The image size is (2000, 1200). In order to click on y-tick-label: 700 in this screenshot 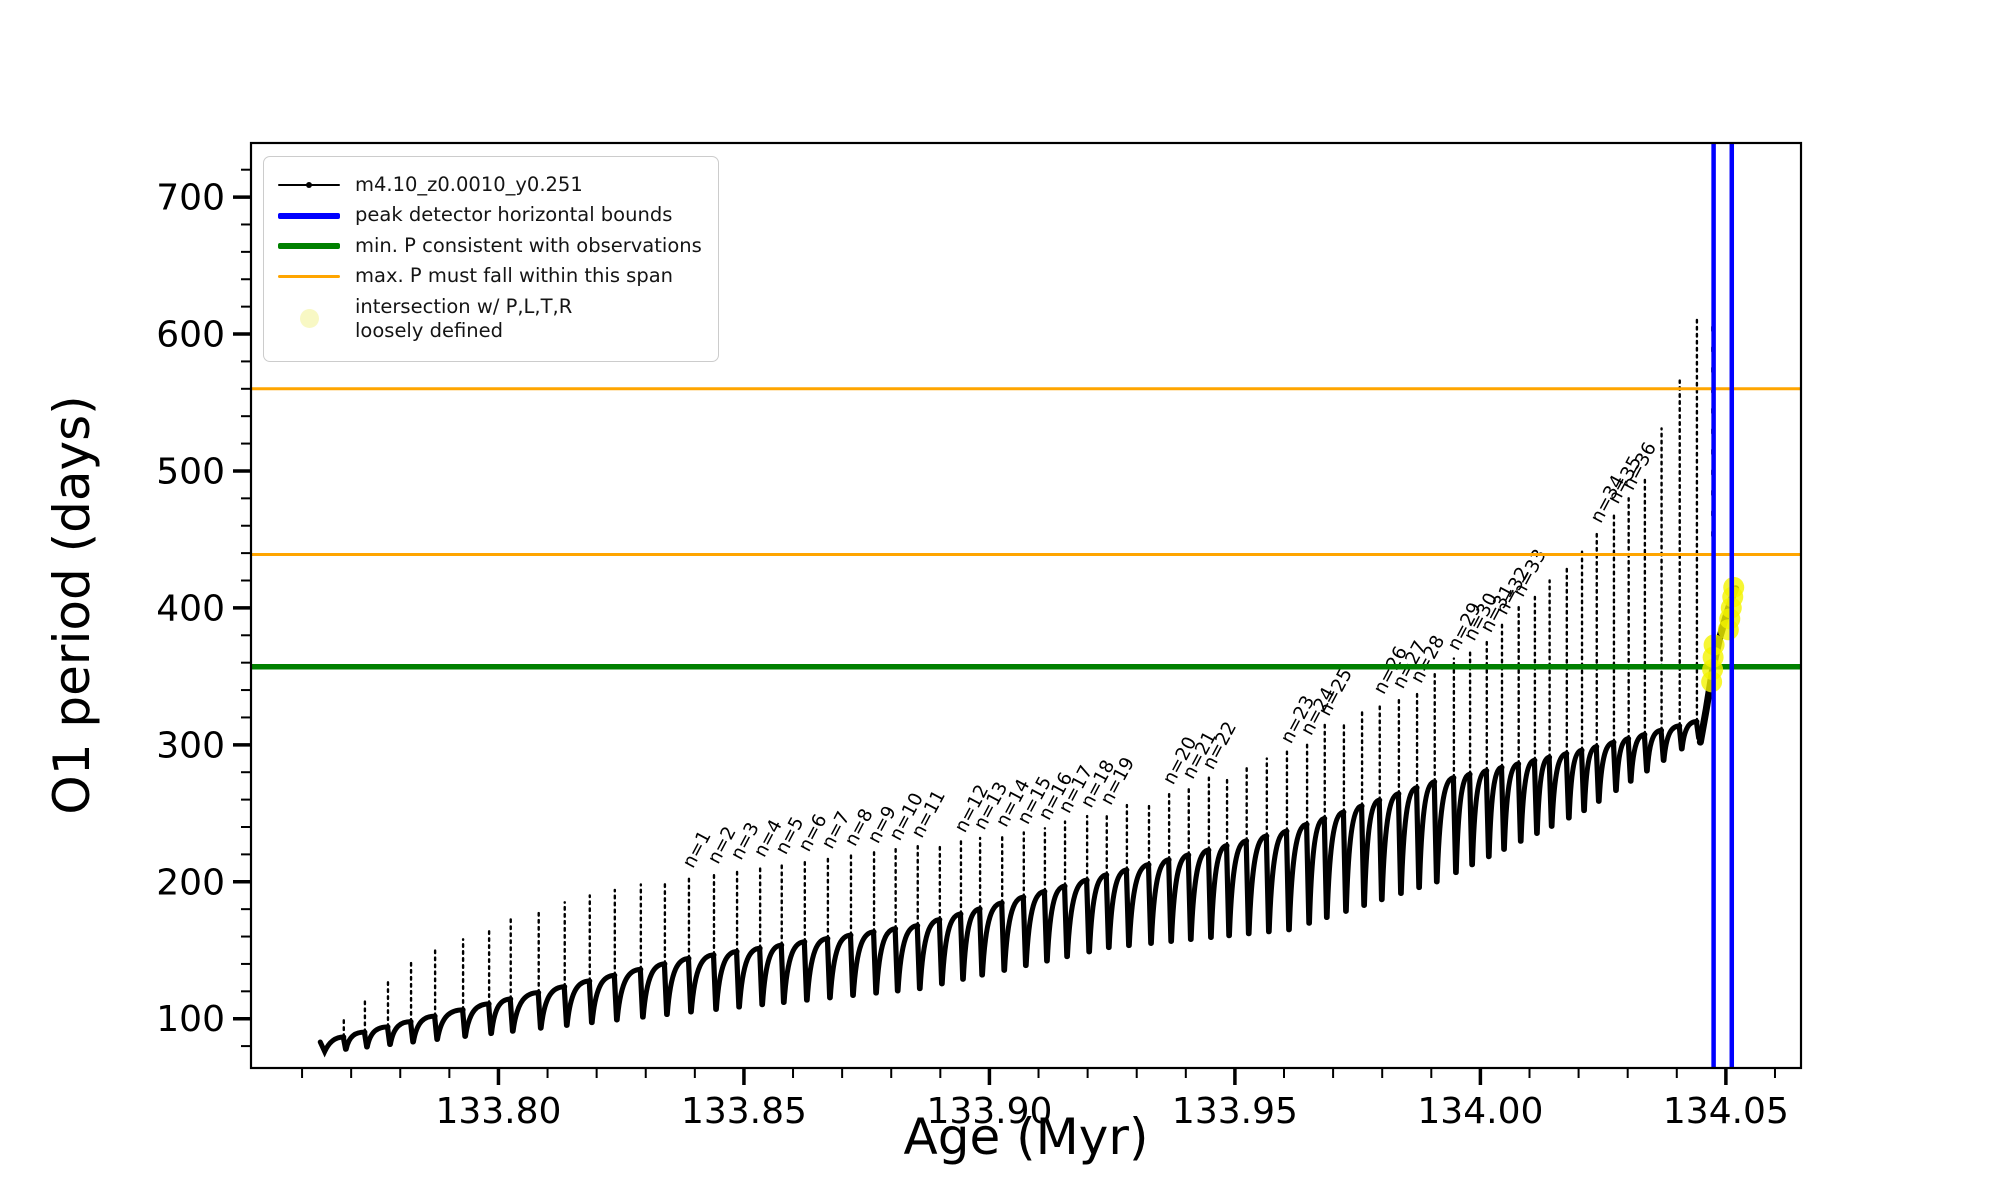, I will do `click(190, 198)`.